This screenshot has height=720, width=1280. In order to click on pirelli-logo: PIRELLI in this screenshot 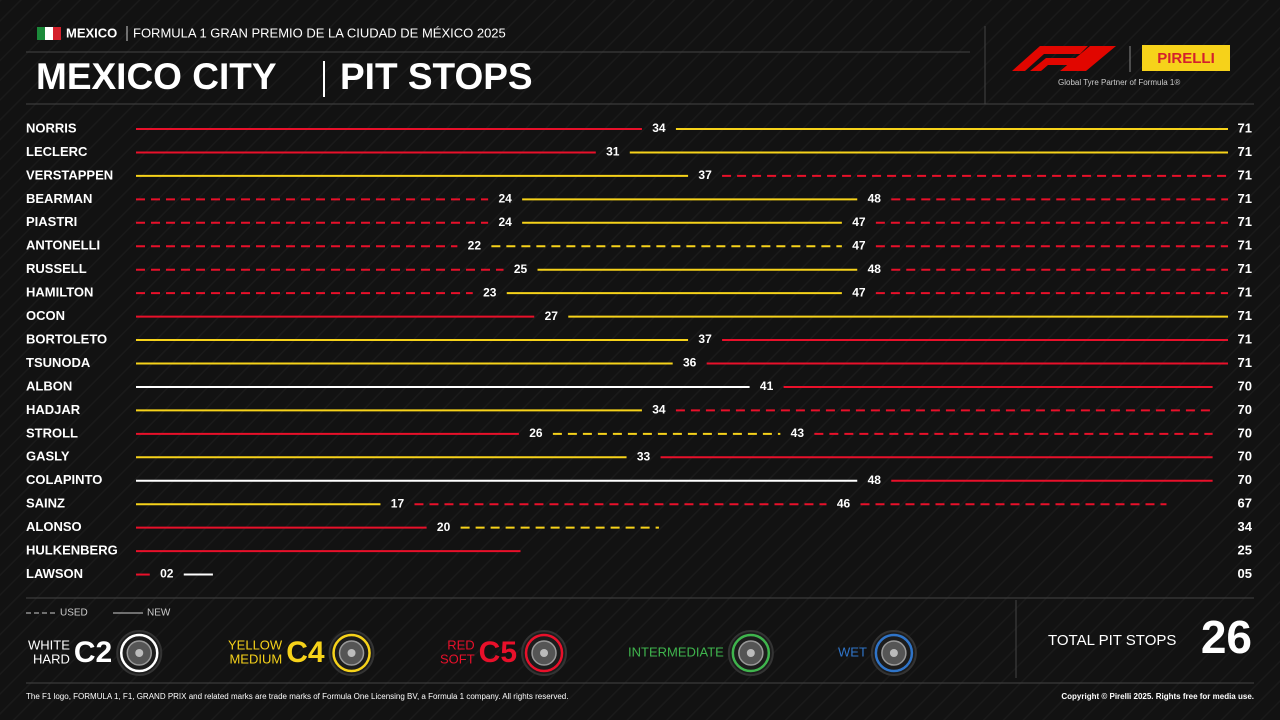, I will do `click(1186, 58)`.